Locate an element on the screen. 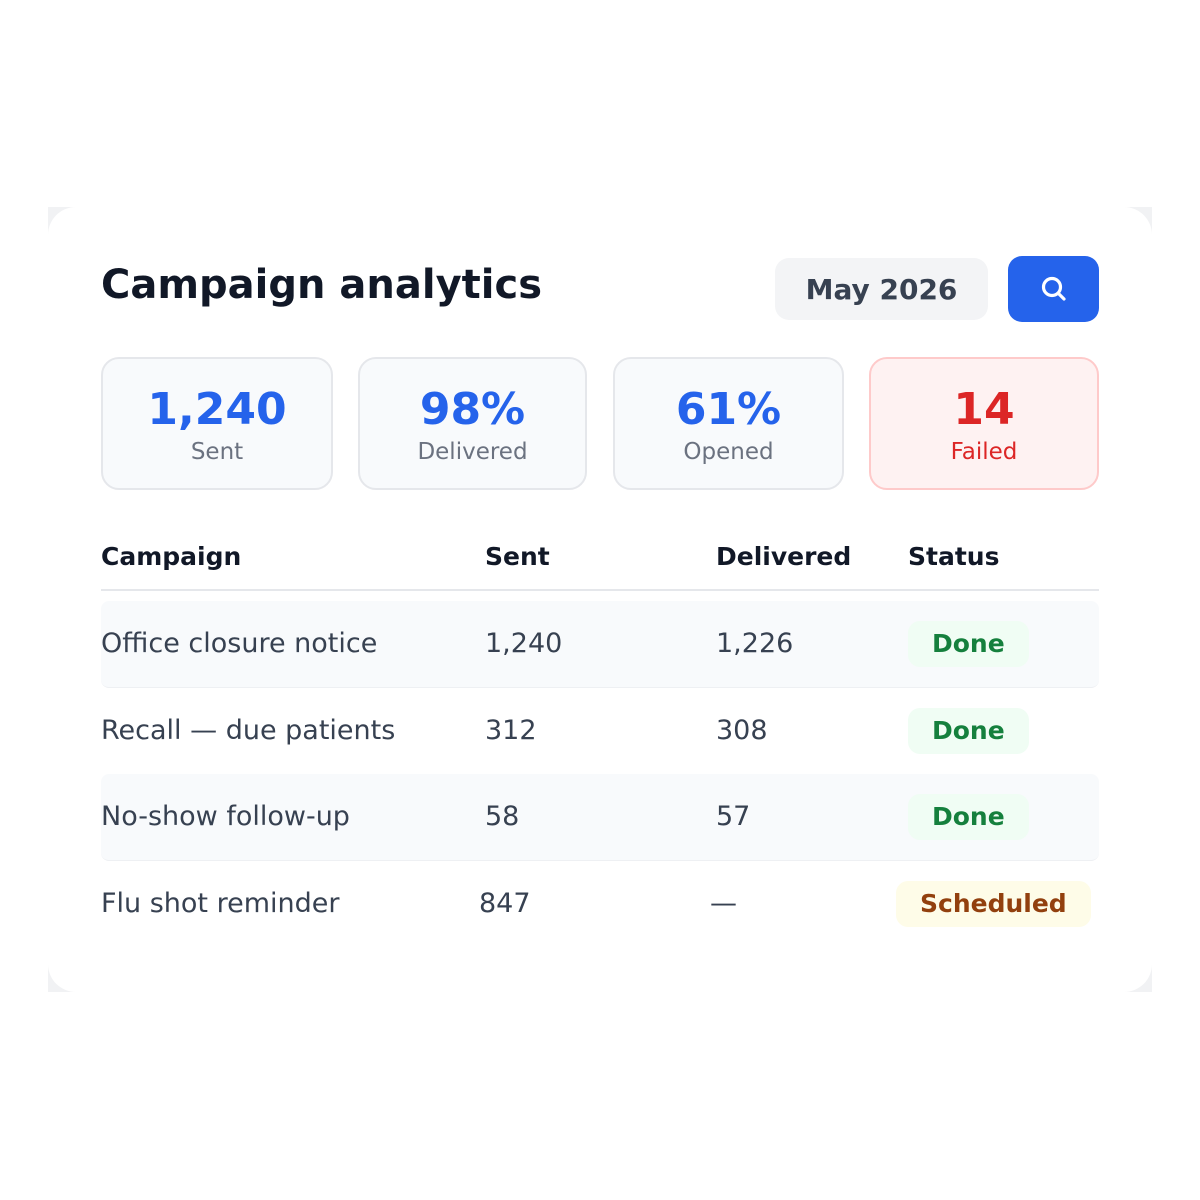  search-icon is located at coordinates (1053, 288).